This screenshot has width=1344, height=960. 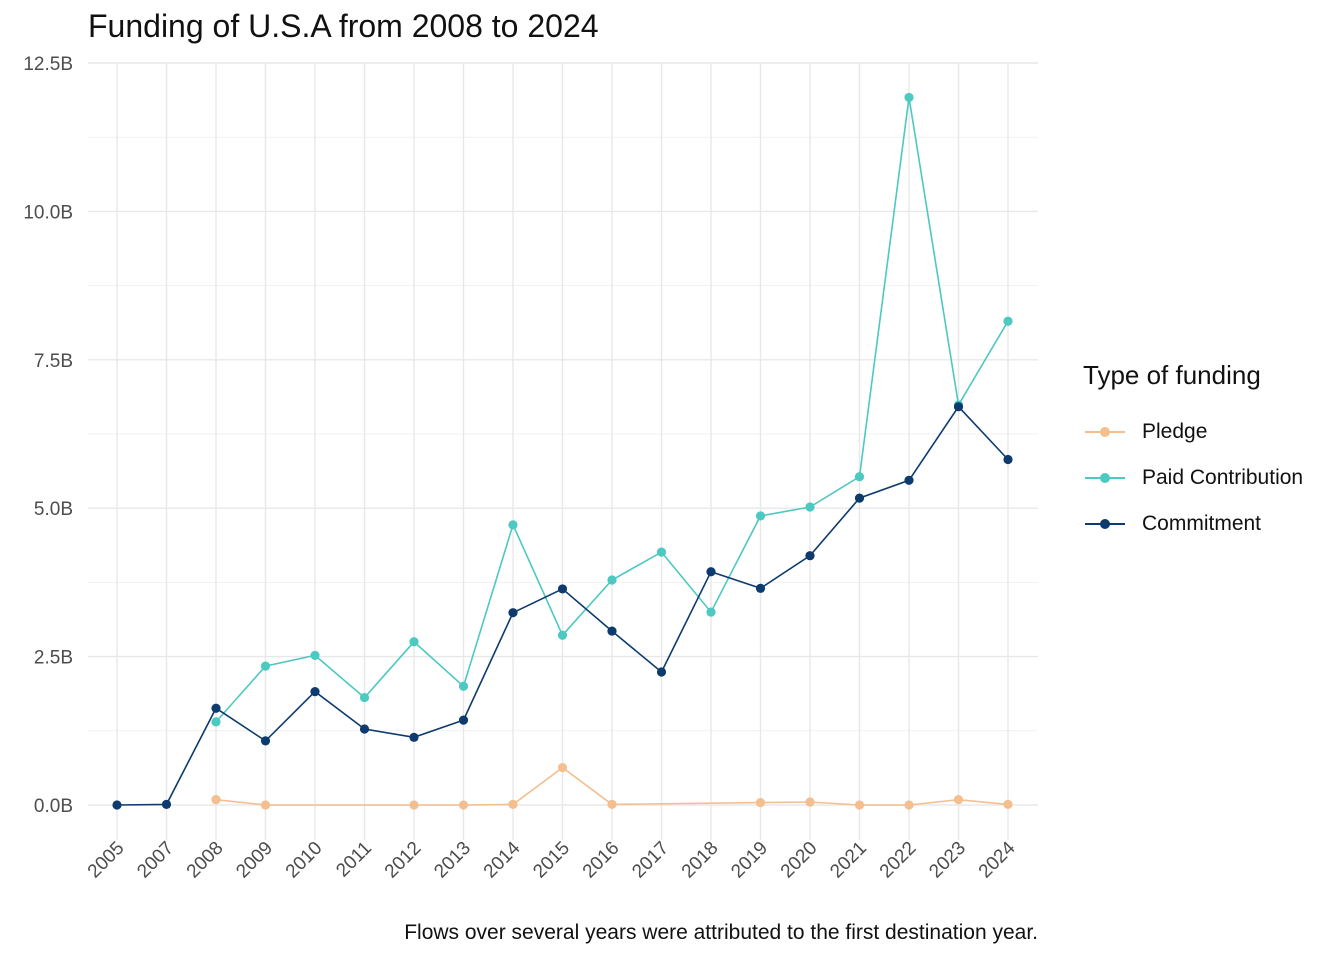 I want to click on x-tick-label: 2018, so click(x=700, y=860).